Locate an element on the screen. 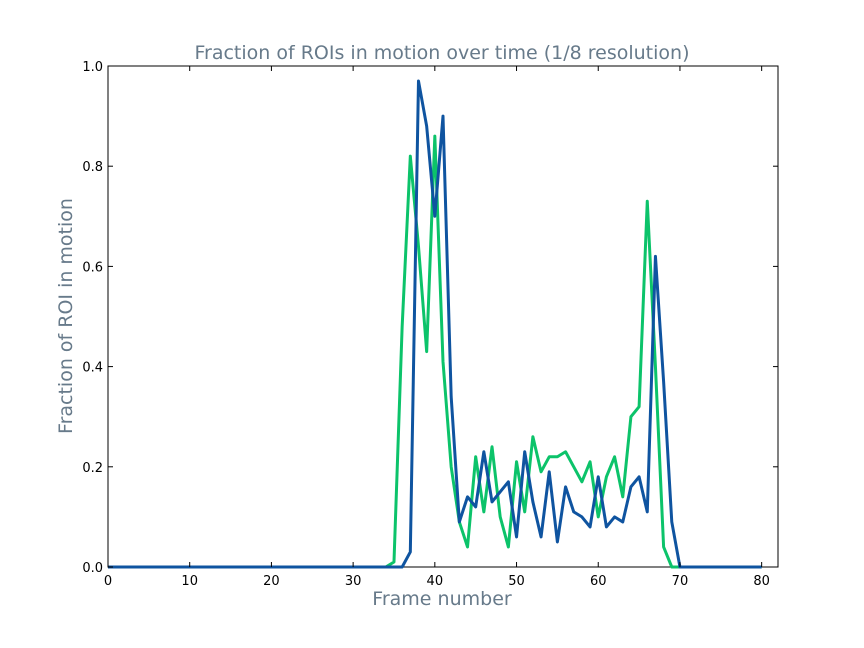 The width and height of the screenshot is (864, 648). x-tick-label-50: 50 is located at coordinates (516, 581).